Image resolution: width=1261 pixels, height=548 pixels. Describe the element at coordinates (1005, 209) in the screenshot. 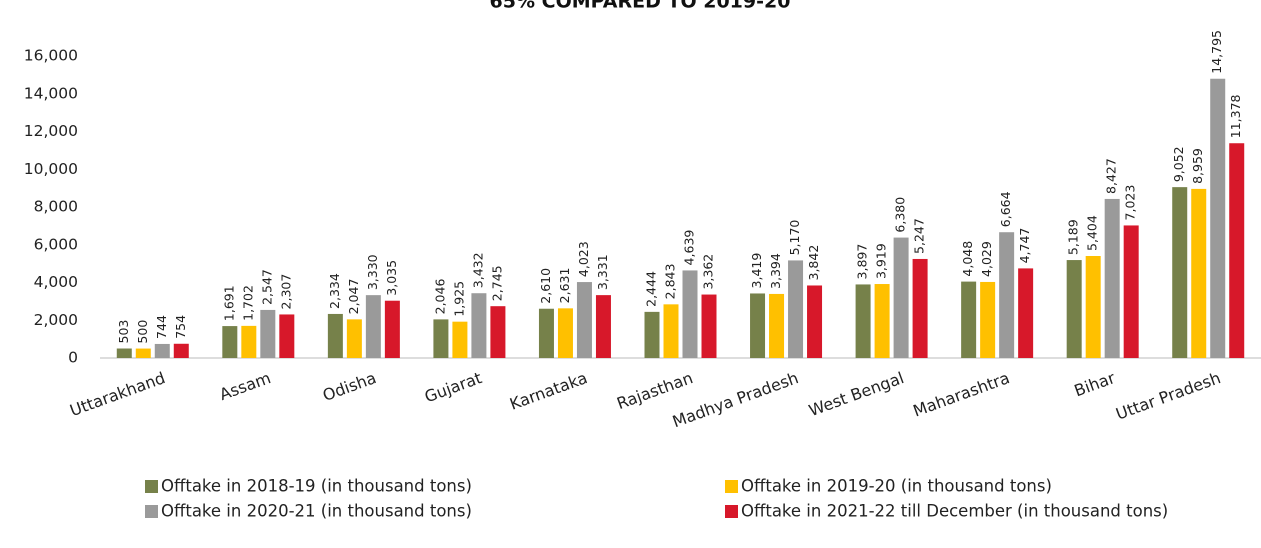

I see `value-label: 6,664` at that location.